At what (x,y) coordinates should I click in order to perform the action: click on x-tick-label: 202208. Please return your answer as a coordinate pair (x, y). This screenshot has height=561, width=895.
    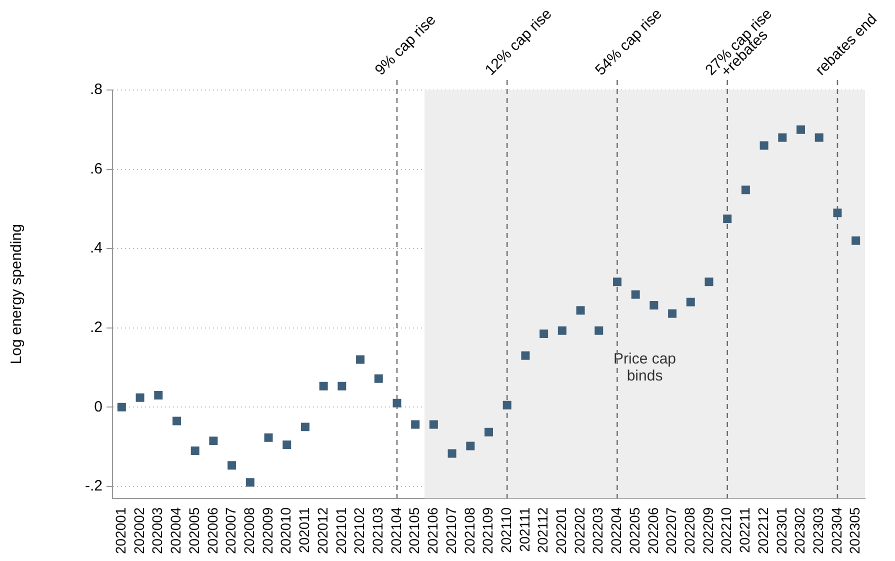
    Looking at the image, I should click on (690, 530).